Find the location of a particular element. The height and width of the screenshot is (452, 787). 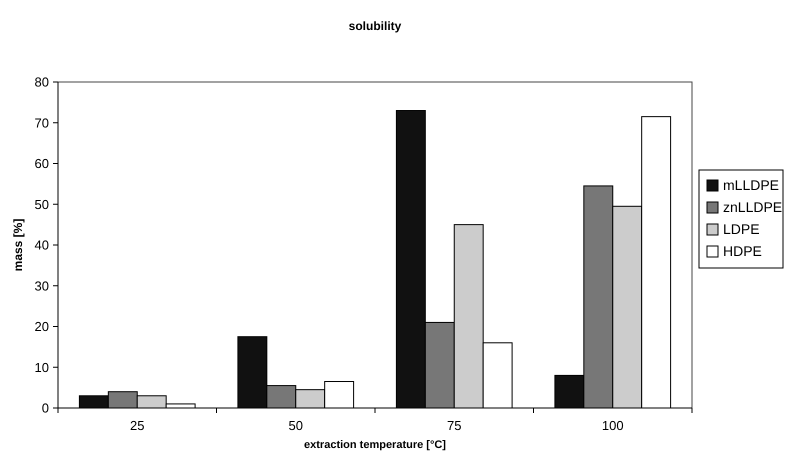

chart-title: solubility is located at coordinates (375, 26).